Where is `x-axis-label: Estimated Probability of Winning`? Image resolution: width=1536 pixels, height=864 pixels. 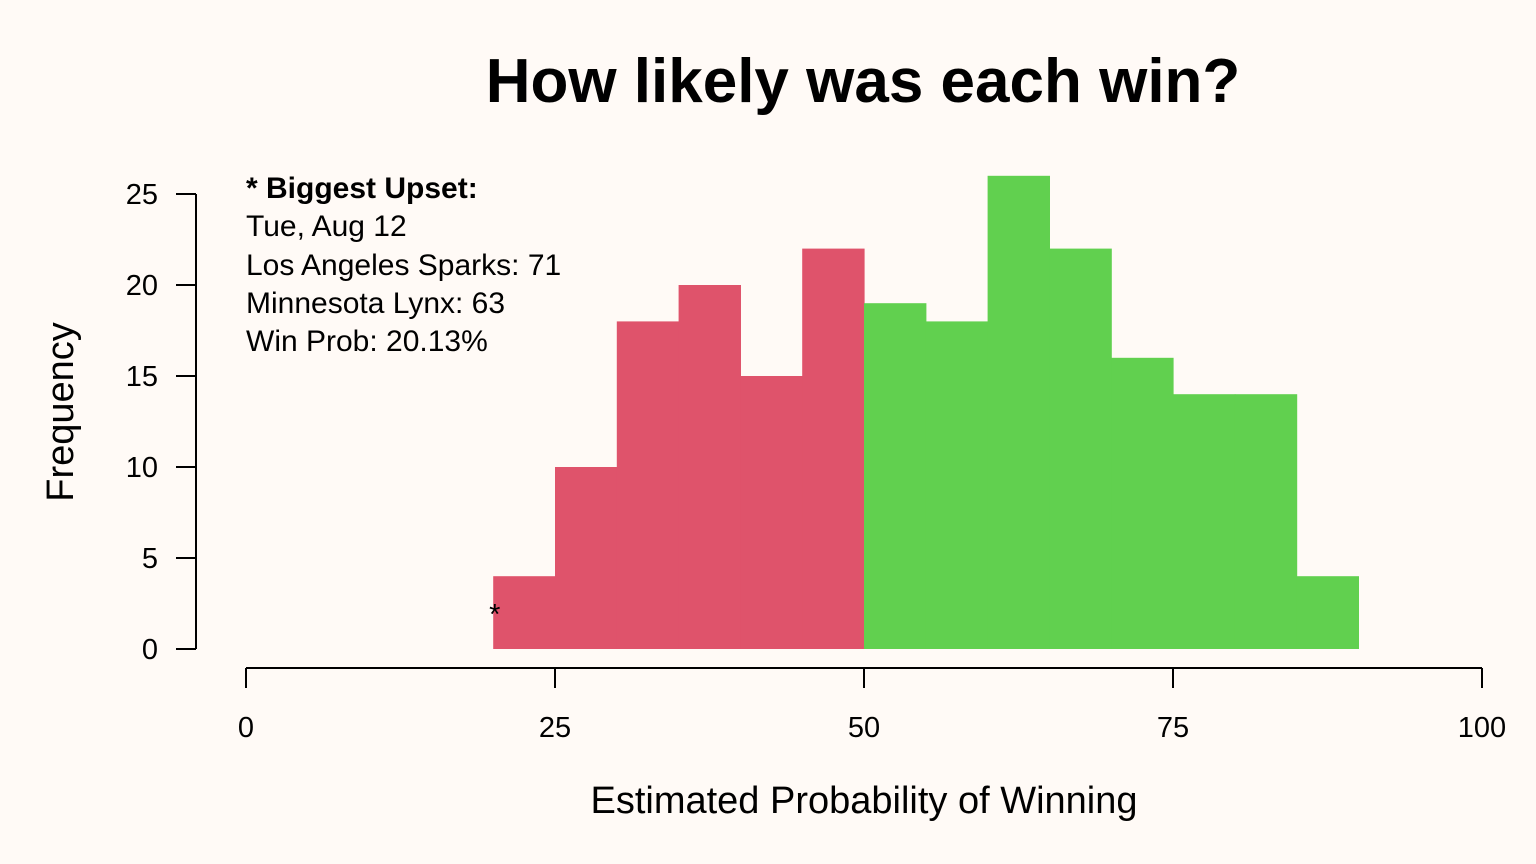 x-axis-label: Estimated Probability of Winning is located at coordinates (863, 801).